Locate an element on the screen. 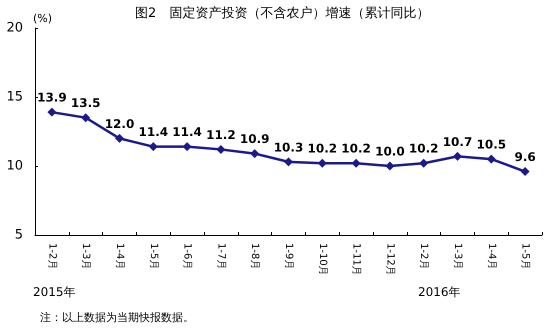  x-tick-label: 1-10月 is located at coordinates (322, 259).